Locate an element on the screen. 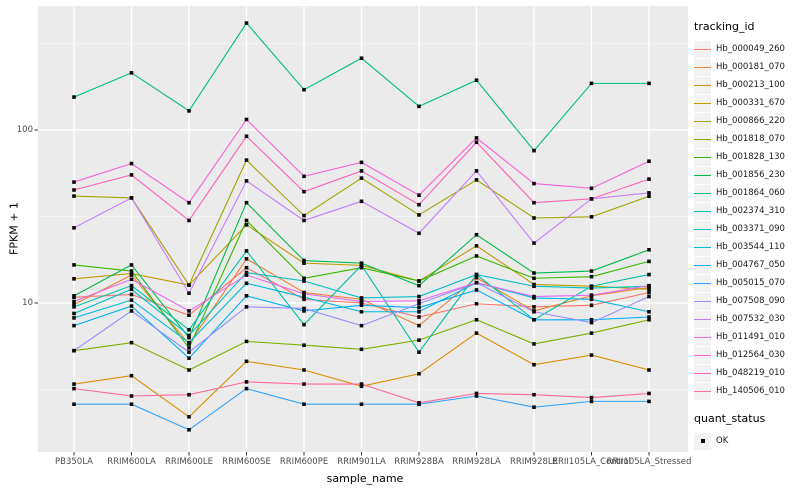 The height and width of the screenshot is (500, 800). quant-legend-entries: OK is located at coordinates (747, 441).